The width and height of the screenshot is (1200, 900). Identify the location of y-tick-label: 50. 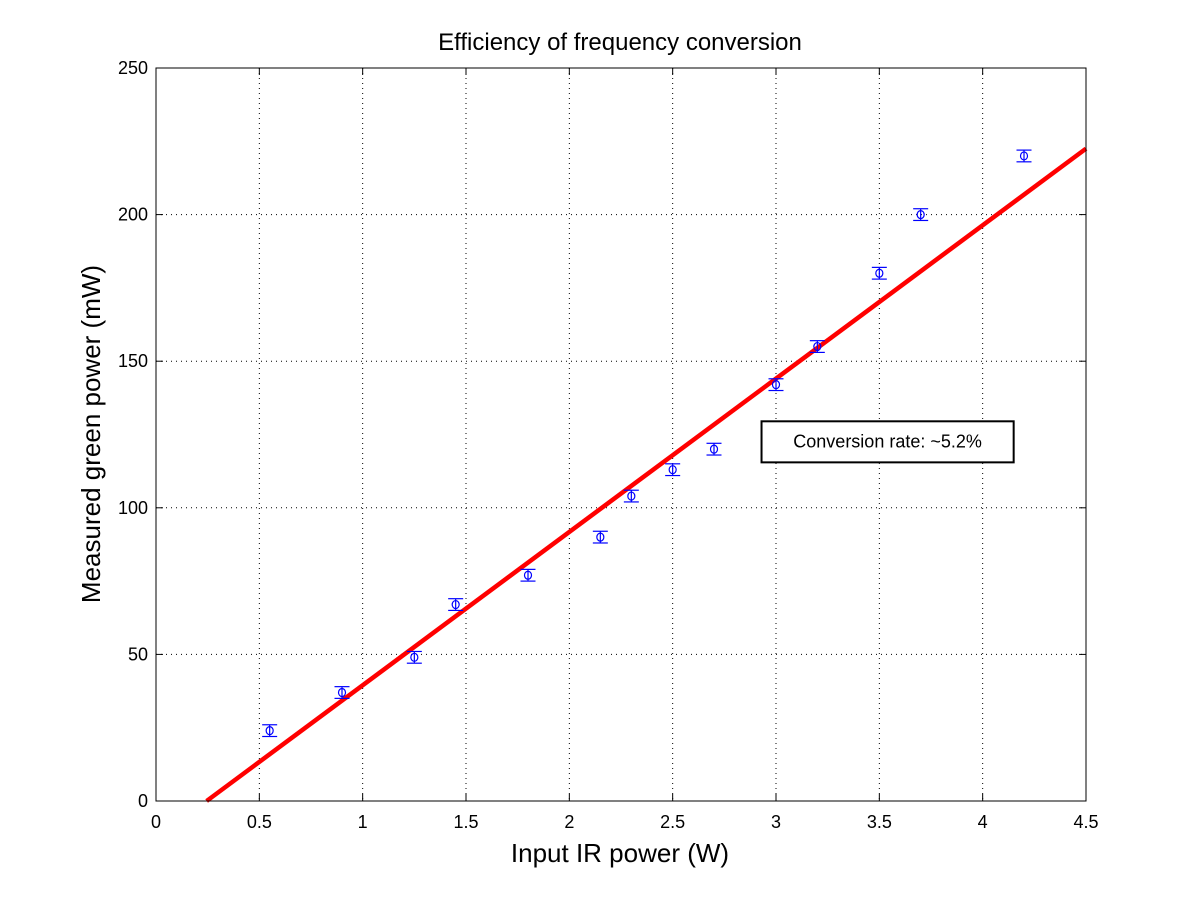
(138, 654).